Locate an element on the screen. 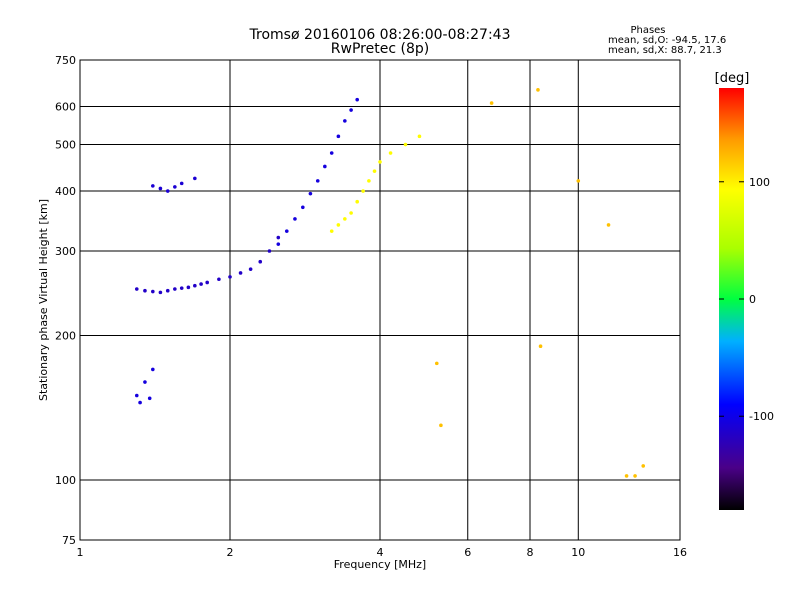 The height and width of the screenshot is (600, 800). stats-o-line: mean, sd,O: -94.5, 17.6 is located at coordinates (667, 40).